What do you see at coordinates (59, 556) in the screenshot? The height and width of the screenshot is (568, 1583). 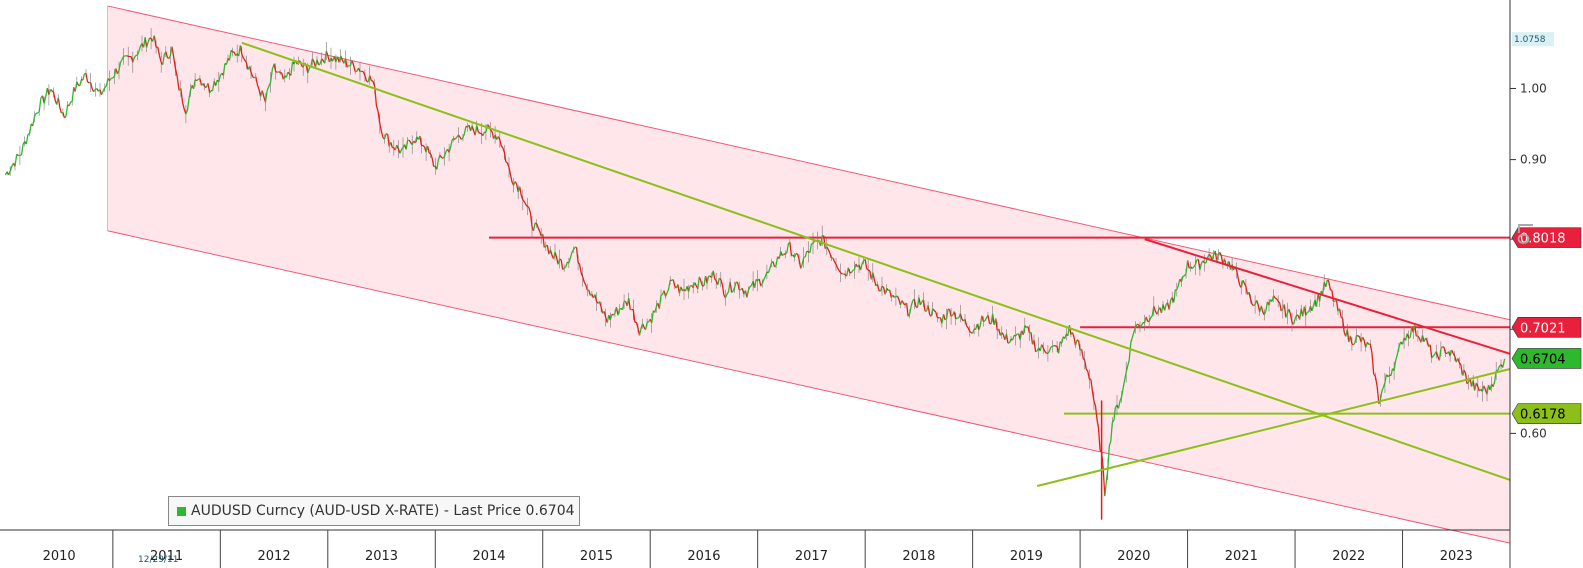 I see `x-tick-label-0: 2010` at bounding box center [59, 556].